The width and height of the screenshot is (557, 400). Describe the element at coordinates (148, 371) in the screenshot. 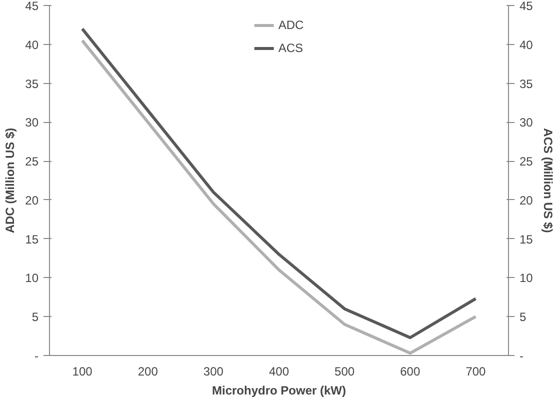

I see `x-tick-label: 200` at that location.